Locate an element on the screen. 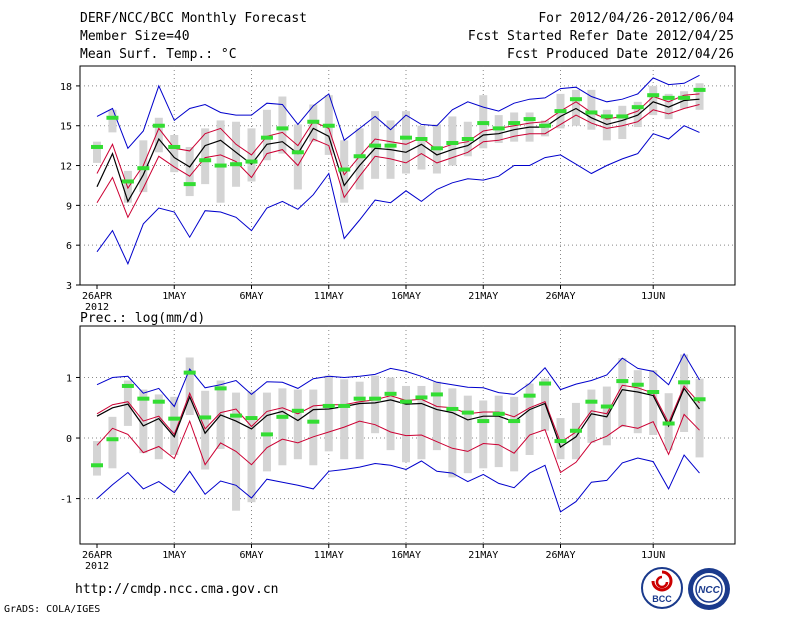 This screenshot has height=618, width=800. forecast-start-date: Fcst Started Refer Date 2012/04/25 is located at coordinates (600, 36).